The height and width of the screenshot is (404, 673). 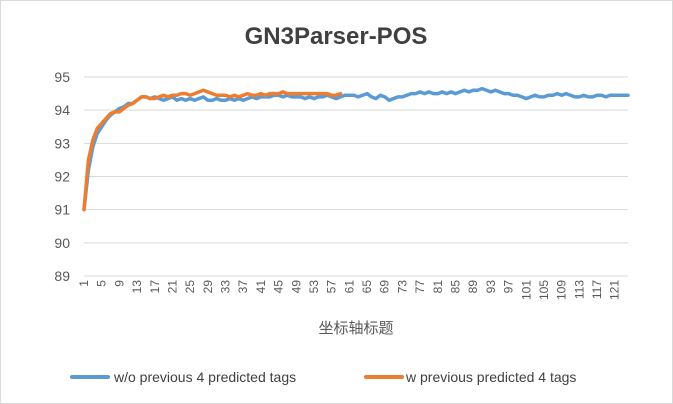 What do you see at coordinates (336, 36) in the screenshot?
I see `chart-title: GN3Parser-POS` at bounding box center [336, 36].